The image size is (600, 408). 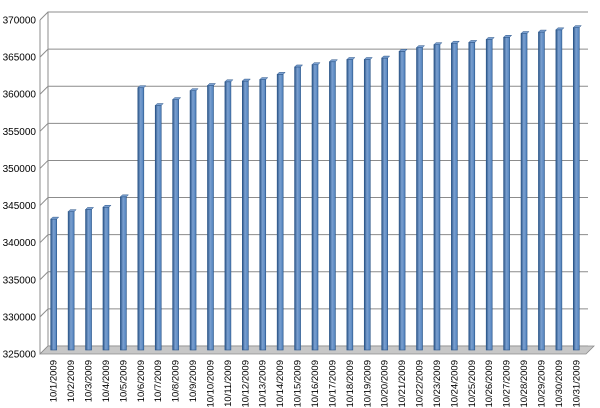 I want to click on y-tick-label: 330000, so click(x=20, y=317).